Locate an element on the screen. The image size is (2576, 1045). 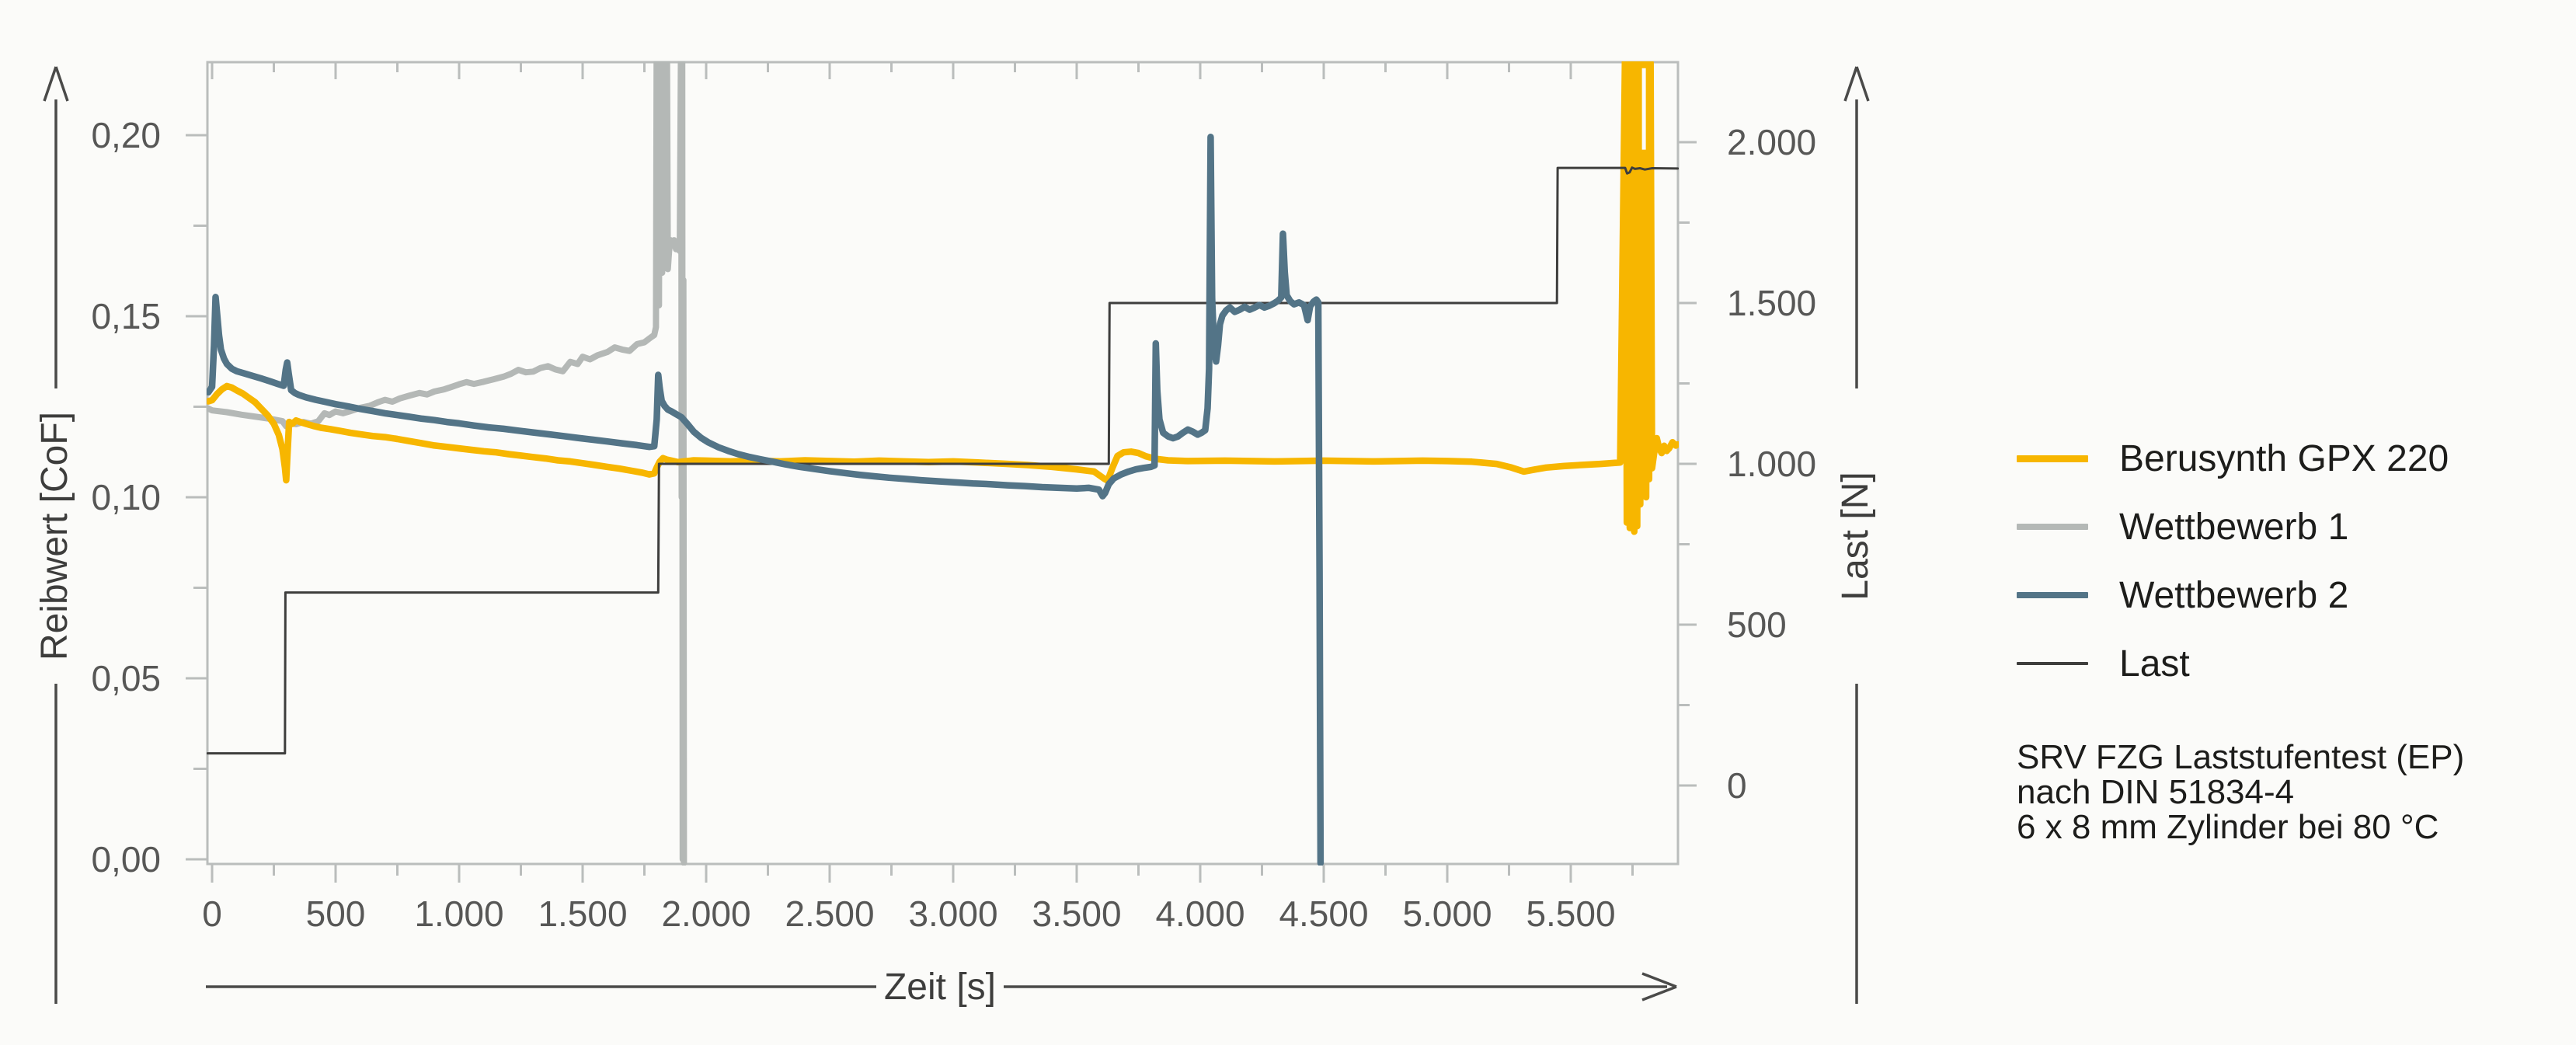
legend-label: Wettbewerb 2 is located at coordinates (2234, 595).